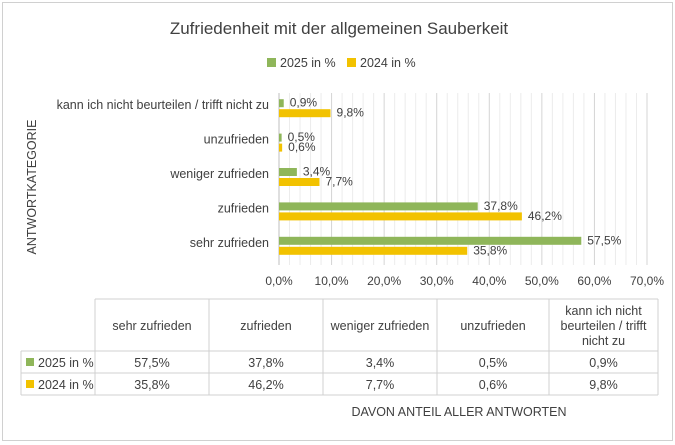 This screenshot has width=675, height=445. I want to click on data-label: 9,8%, so click(351, 113).